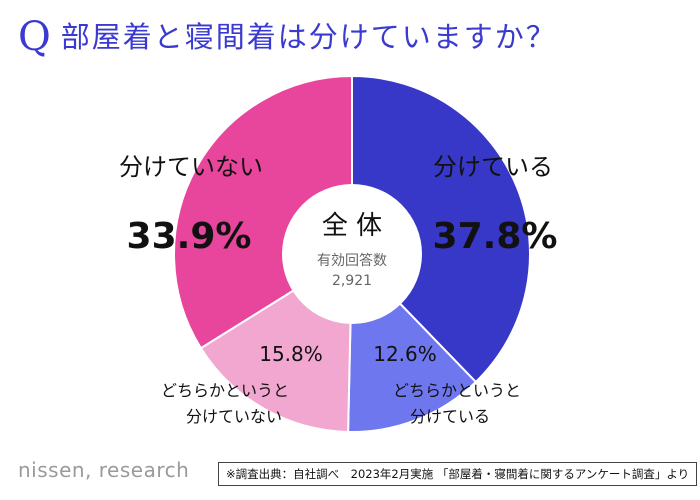 The height and width of the screenshot is (500, 700). Describe the element at coordinates (450, 416) in the screenshot. I see `label-somewhat-separate-line2: 分けている` at that location.